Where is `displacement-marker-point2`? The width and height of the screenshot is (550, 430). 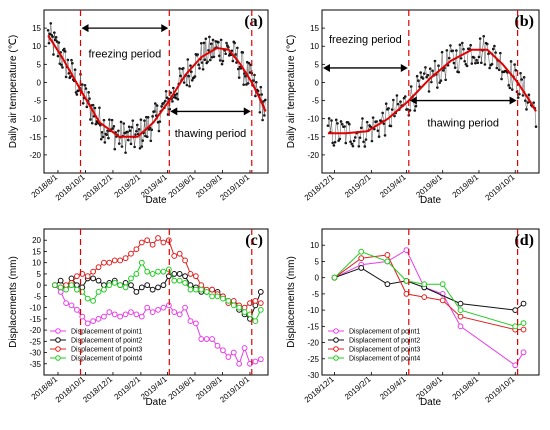 displacement-marker-point2 is located at coordinates (523, 303).